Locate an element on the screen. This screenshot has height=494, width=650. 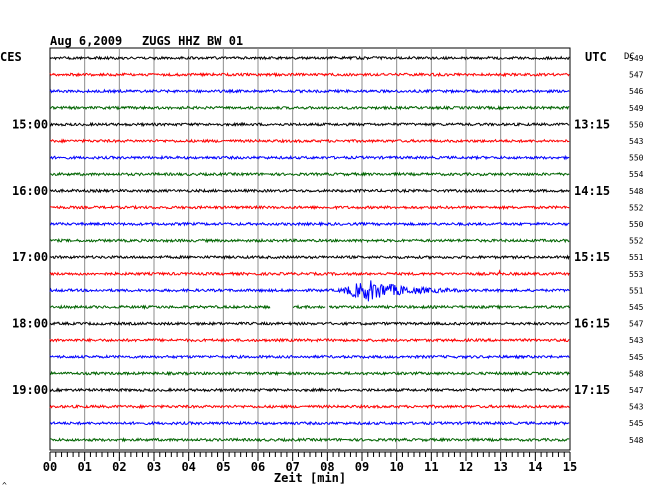
x-tick-label: 02 is located at coordinates (119, 467).